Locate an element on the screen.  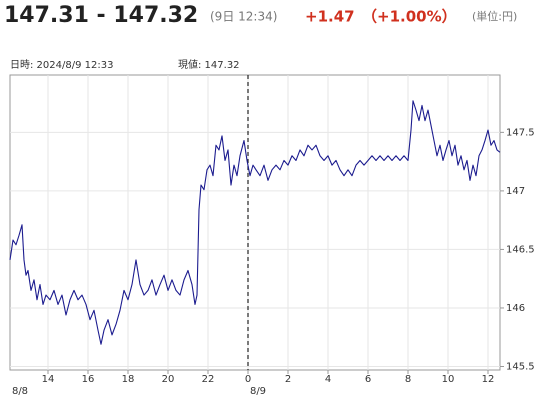
x-tick-label: 16 is located at coordinates (88, 379).